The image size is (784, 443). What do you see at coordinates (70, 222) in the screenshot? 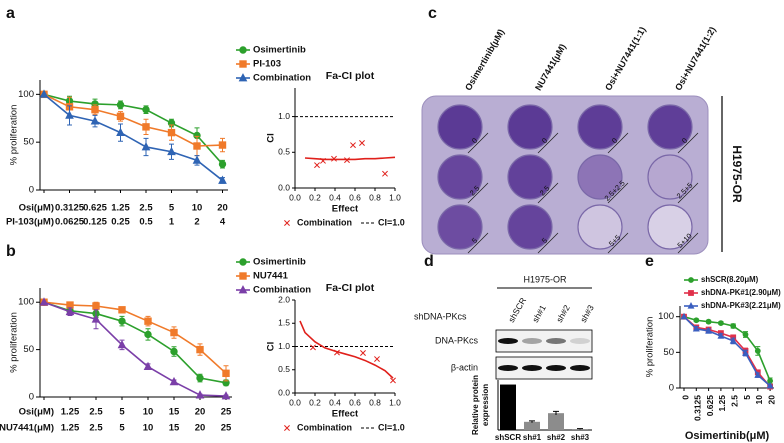
I see `x-tick-label: 0.0625` at bounding box center [70, 222].